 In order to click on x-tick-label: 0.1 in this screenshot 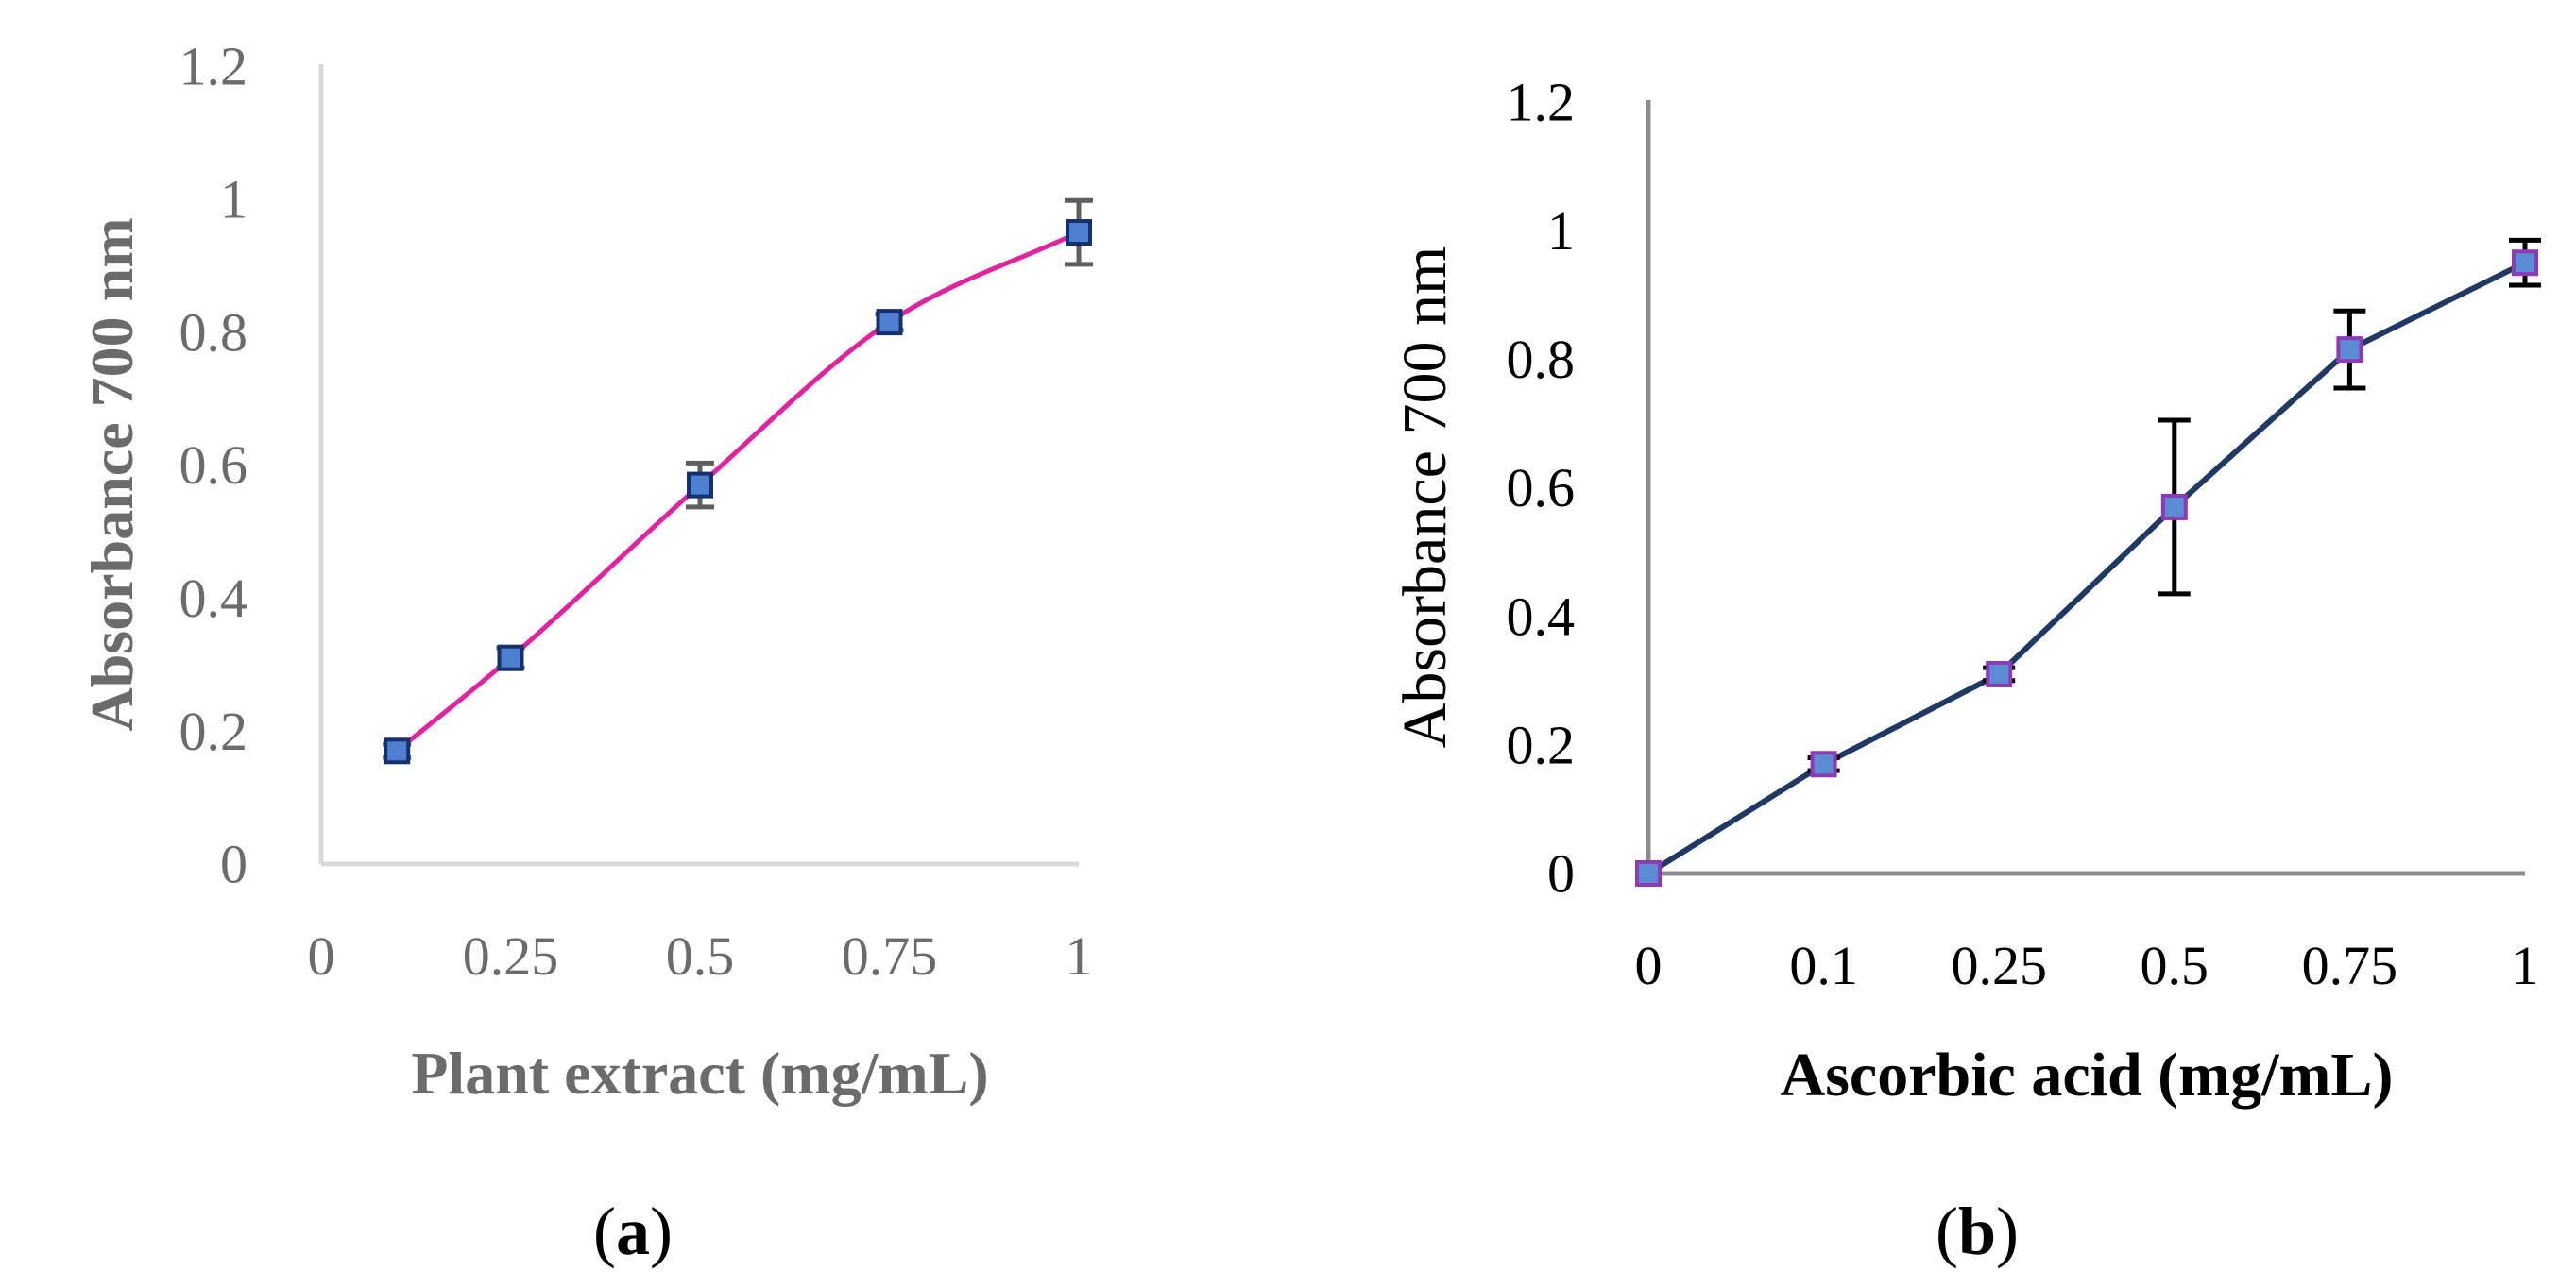, I will do `click(1824, 965)`.